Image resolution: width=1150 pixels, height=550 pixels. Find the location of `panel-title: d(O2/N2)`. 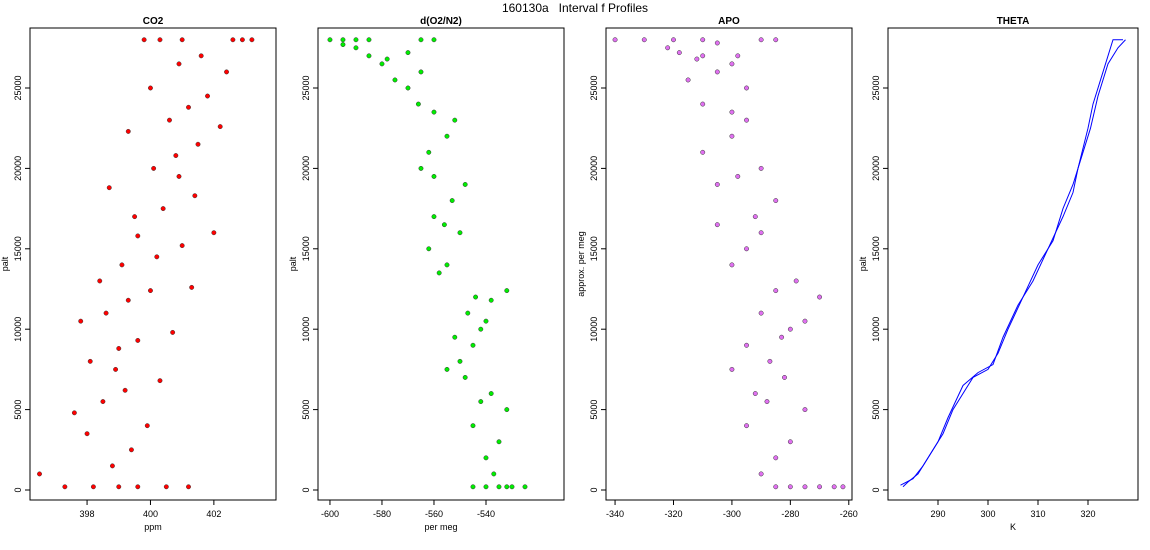

panel-title: d(O2/N2) is located at coordinates (441, 21).